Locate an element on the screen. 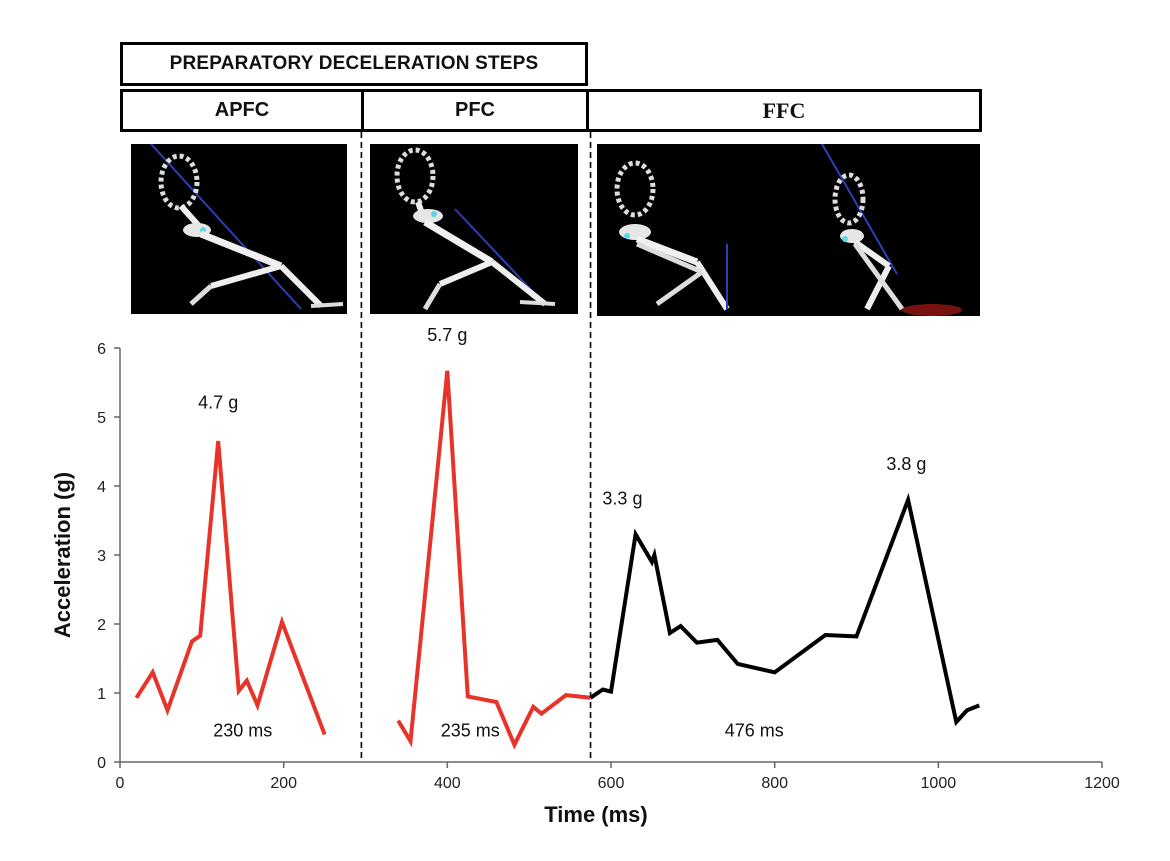 The image size is (1170, 861). y-axis-title: Acceleration (g) is located at coordinates (62, 555).